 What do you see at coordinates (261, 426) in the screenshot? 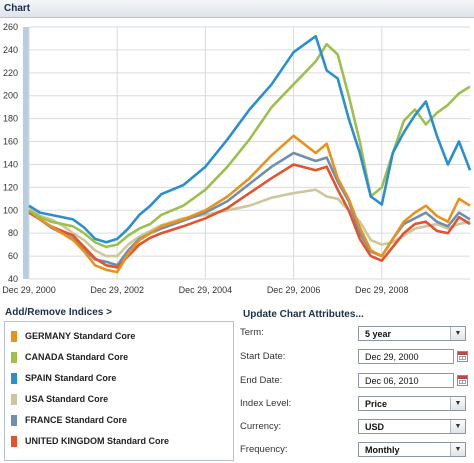
I see `currency-label: Currency:` at bounding box center [261, 426].